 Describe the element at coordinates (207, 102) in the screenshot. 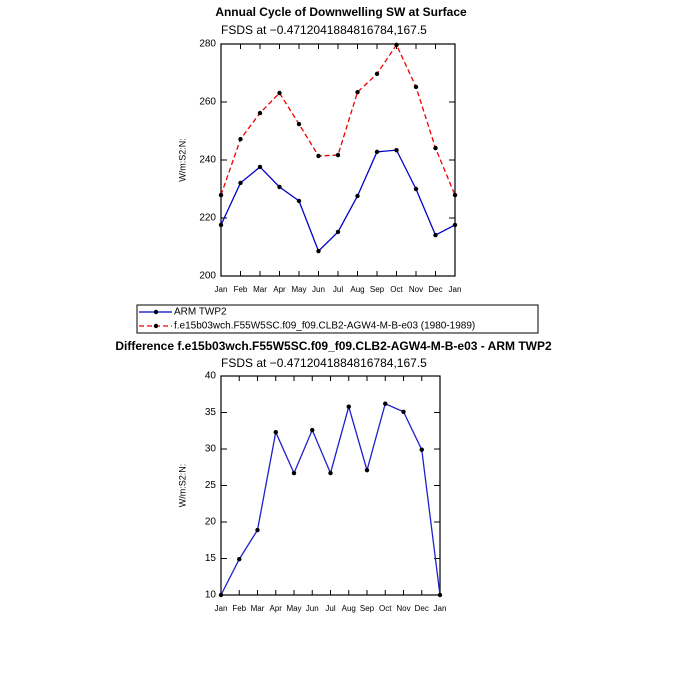

I see `y-tick-label: 260` at that location.